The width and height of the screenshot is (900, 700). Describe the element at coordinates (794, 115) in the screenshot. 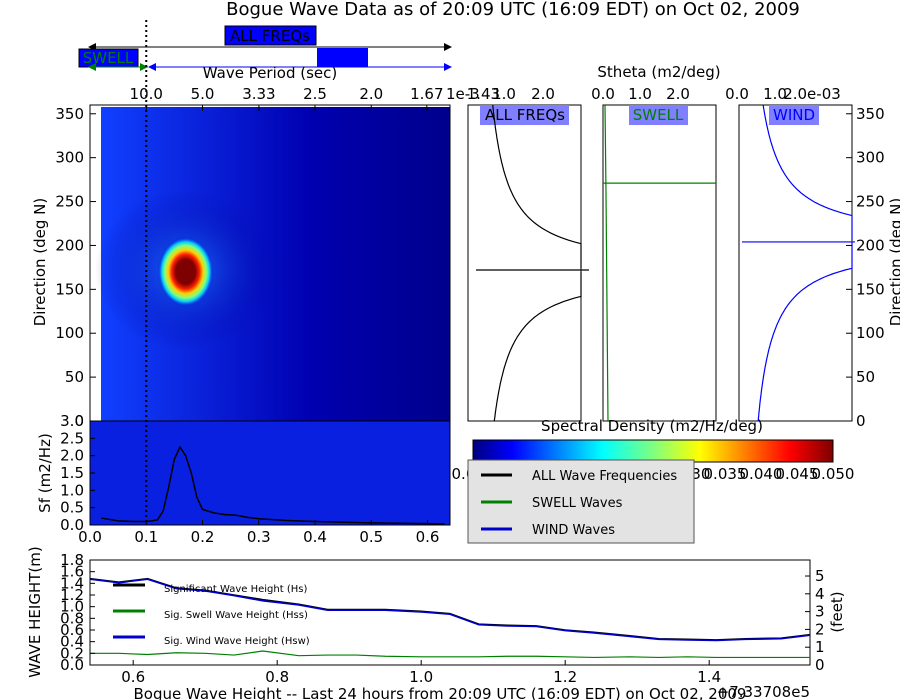

I see `stheta-wind-label: WIND` at that location.